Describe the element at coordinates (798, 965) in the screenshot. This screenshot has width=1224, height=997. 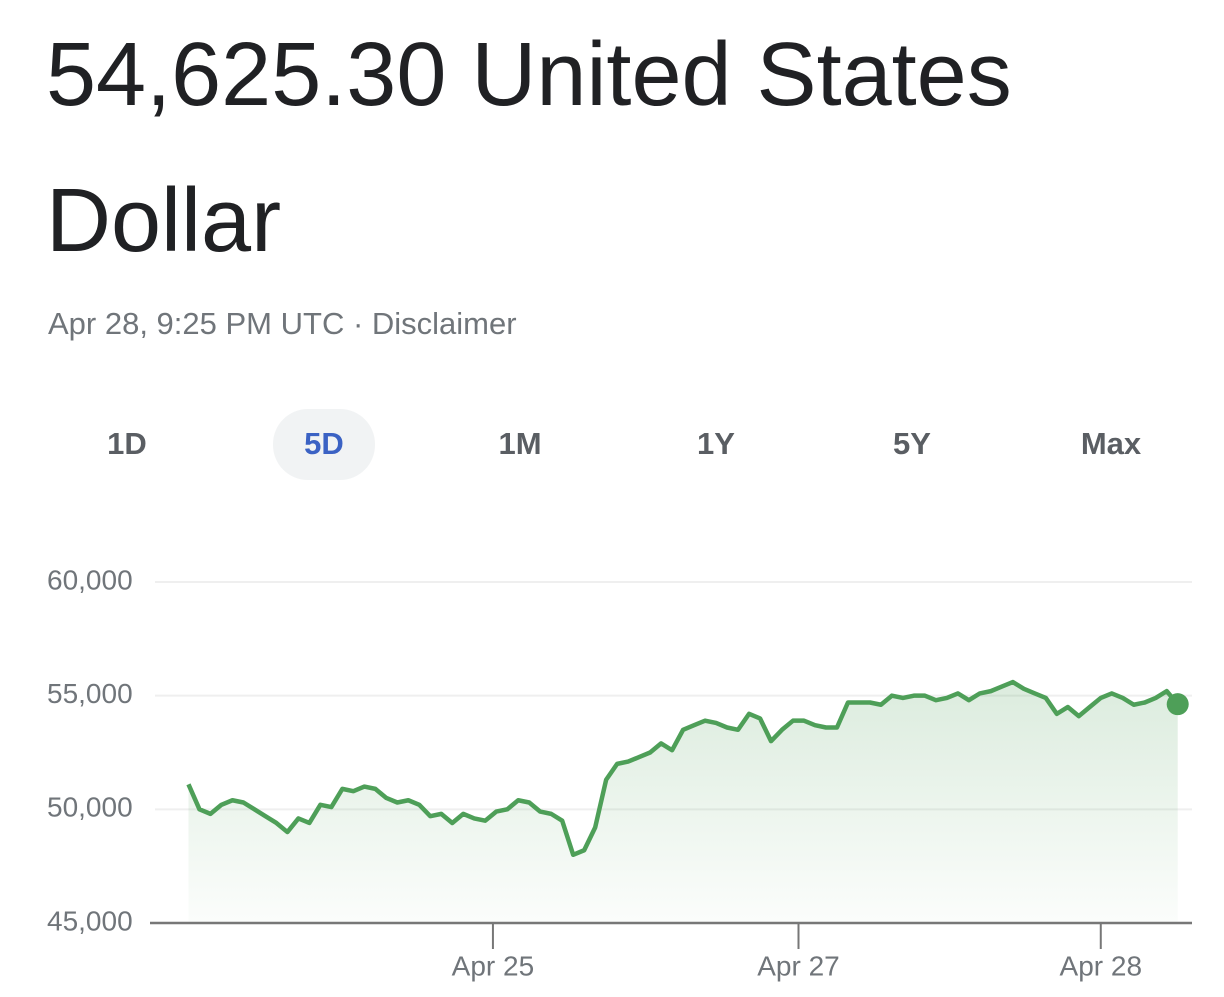
I see `x-tick-label: Apr 27` at that location.